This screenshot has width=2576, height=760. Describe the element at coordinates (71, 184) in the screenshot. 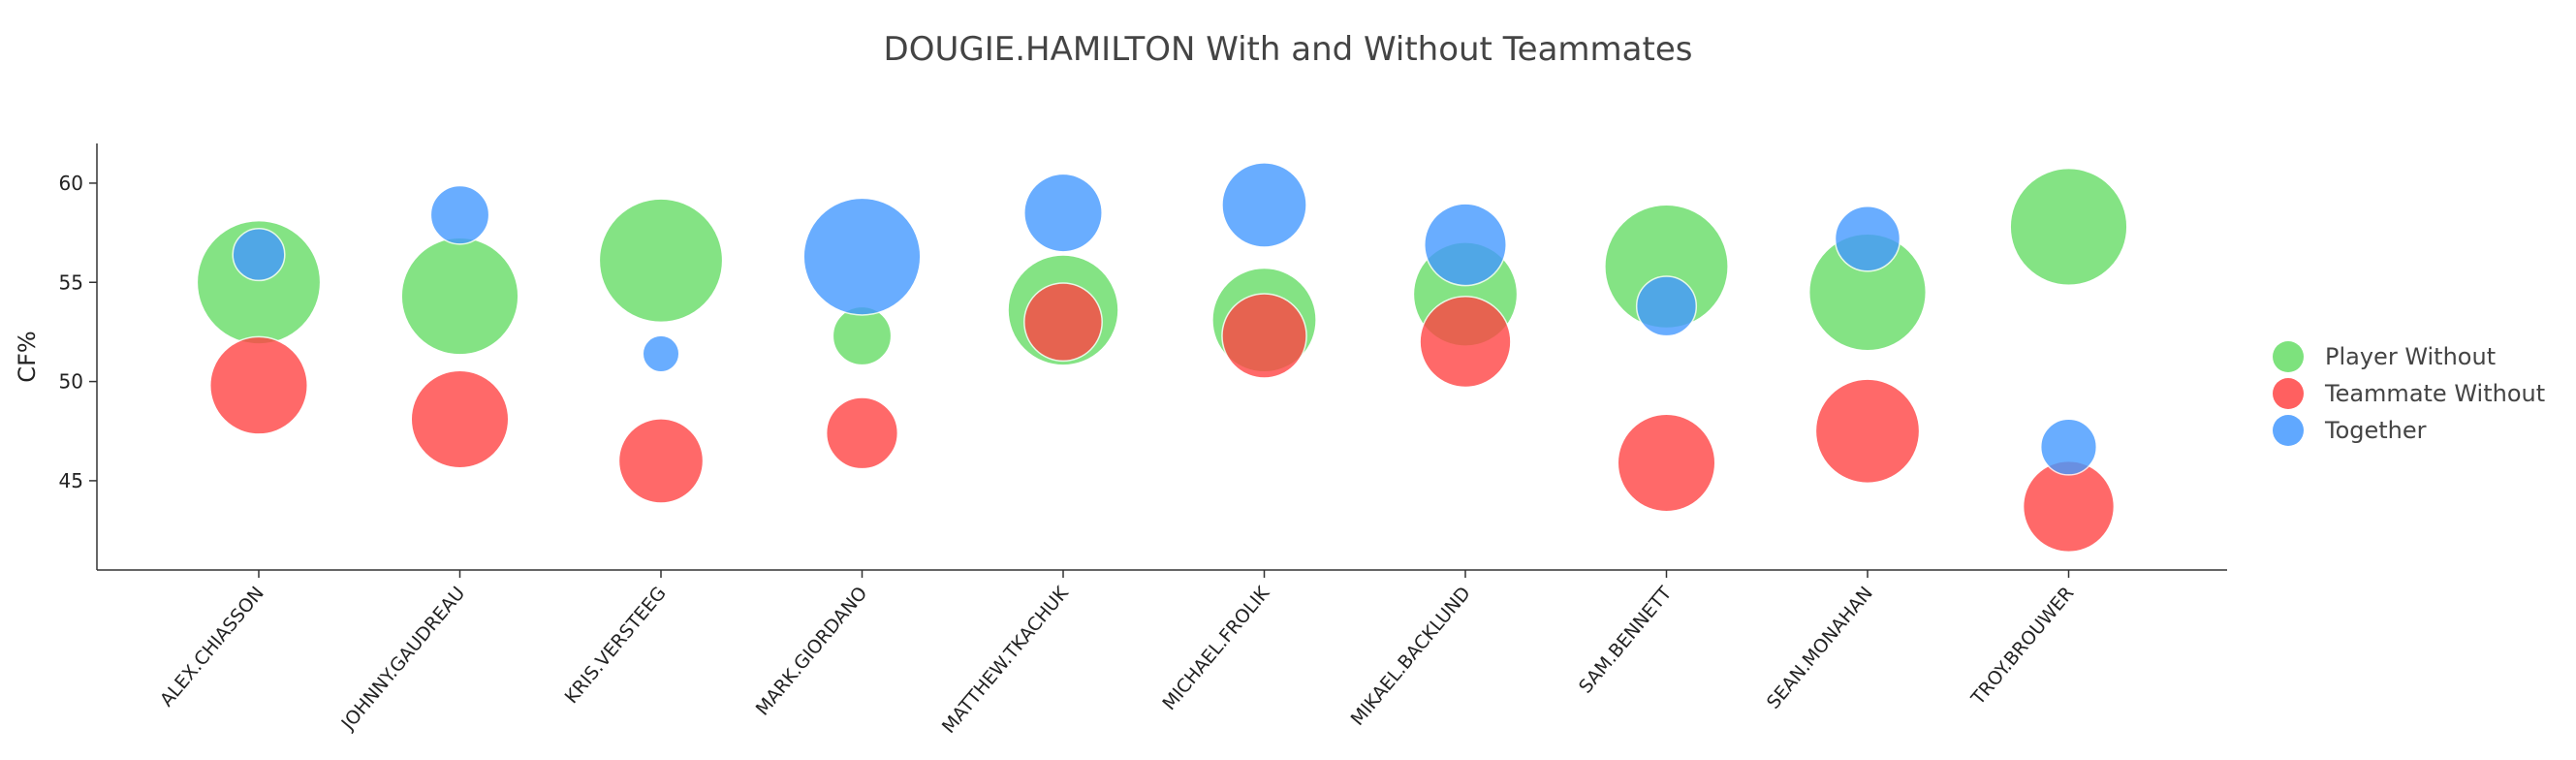

I see `y-tick-label: 60` at that location.